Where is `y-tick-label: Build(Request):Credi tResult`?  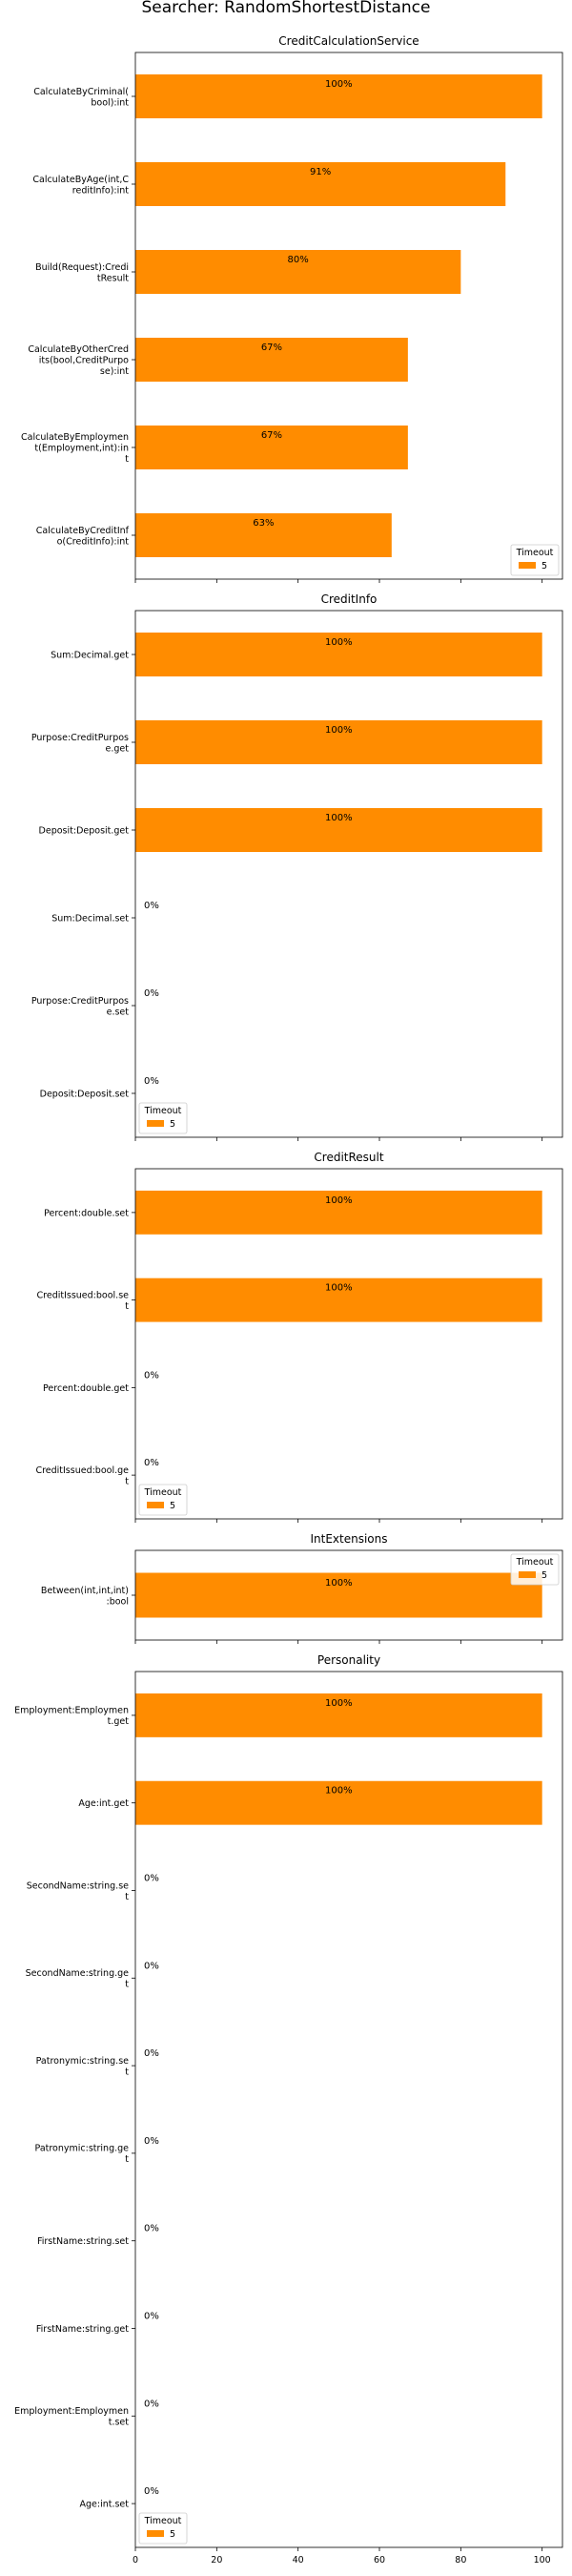
y-tick-label: Build(Request):Credi tResult is located at coordinates (82, 273).